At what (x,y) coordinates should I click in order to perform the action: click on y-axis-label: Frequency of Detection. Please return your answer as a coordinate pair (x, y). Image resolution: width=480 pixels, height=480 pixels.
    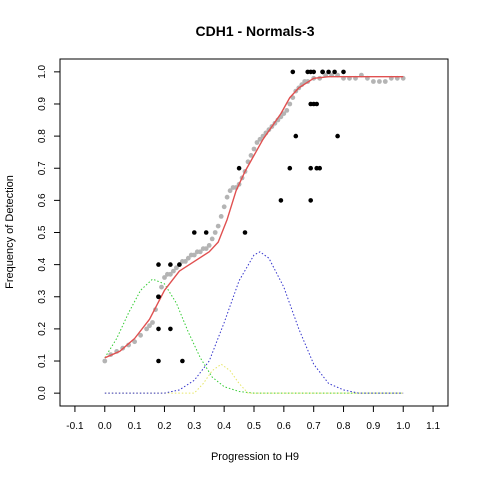
    Looking at the image, I should click on (10, 232).